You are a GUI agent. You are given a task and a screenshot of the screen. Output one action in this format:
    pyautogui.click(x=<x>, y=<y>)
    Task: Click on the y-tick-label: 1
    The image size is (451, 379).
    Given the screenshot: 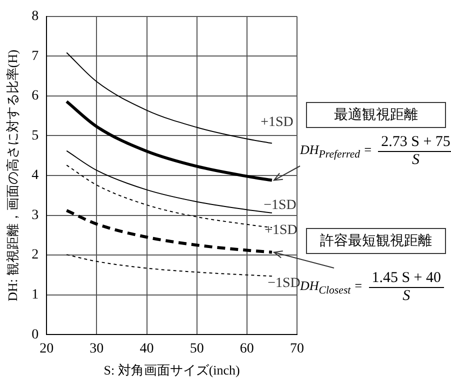 What is the action you would take?
    pyautogui.click(x=35, y=294)
    